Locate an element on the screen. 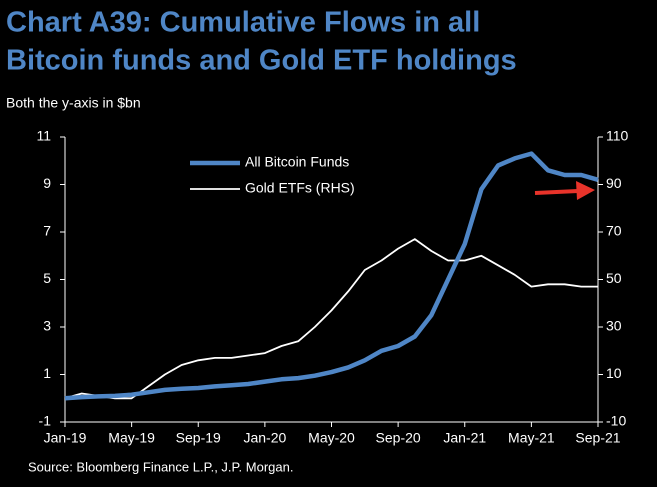 The image size is (657, 487). y2-tick-label: 50 is located at coordinates (614, 278).